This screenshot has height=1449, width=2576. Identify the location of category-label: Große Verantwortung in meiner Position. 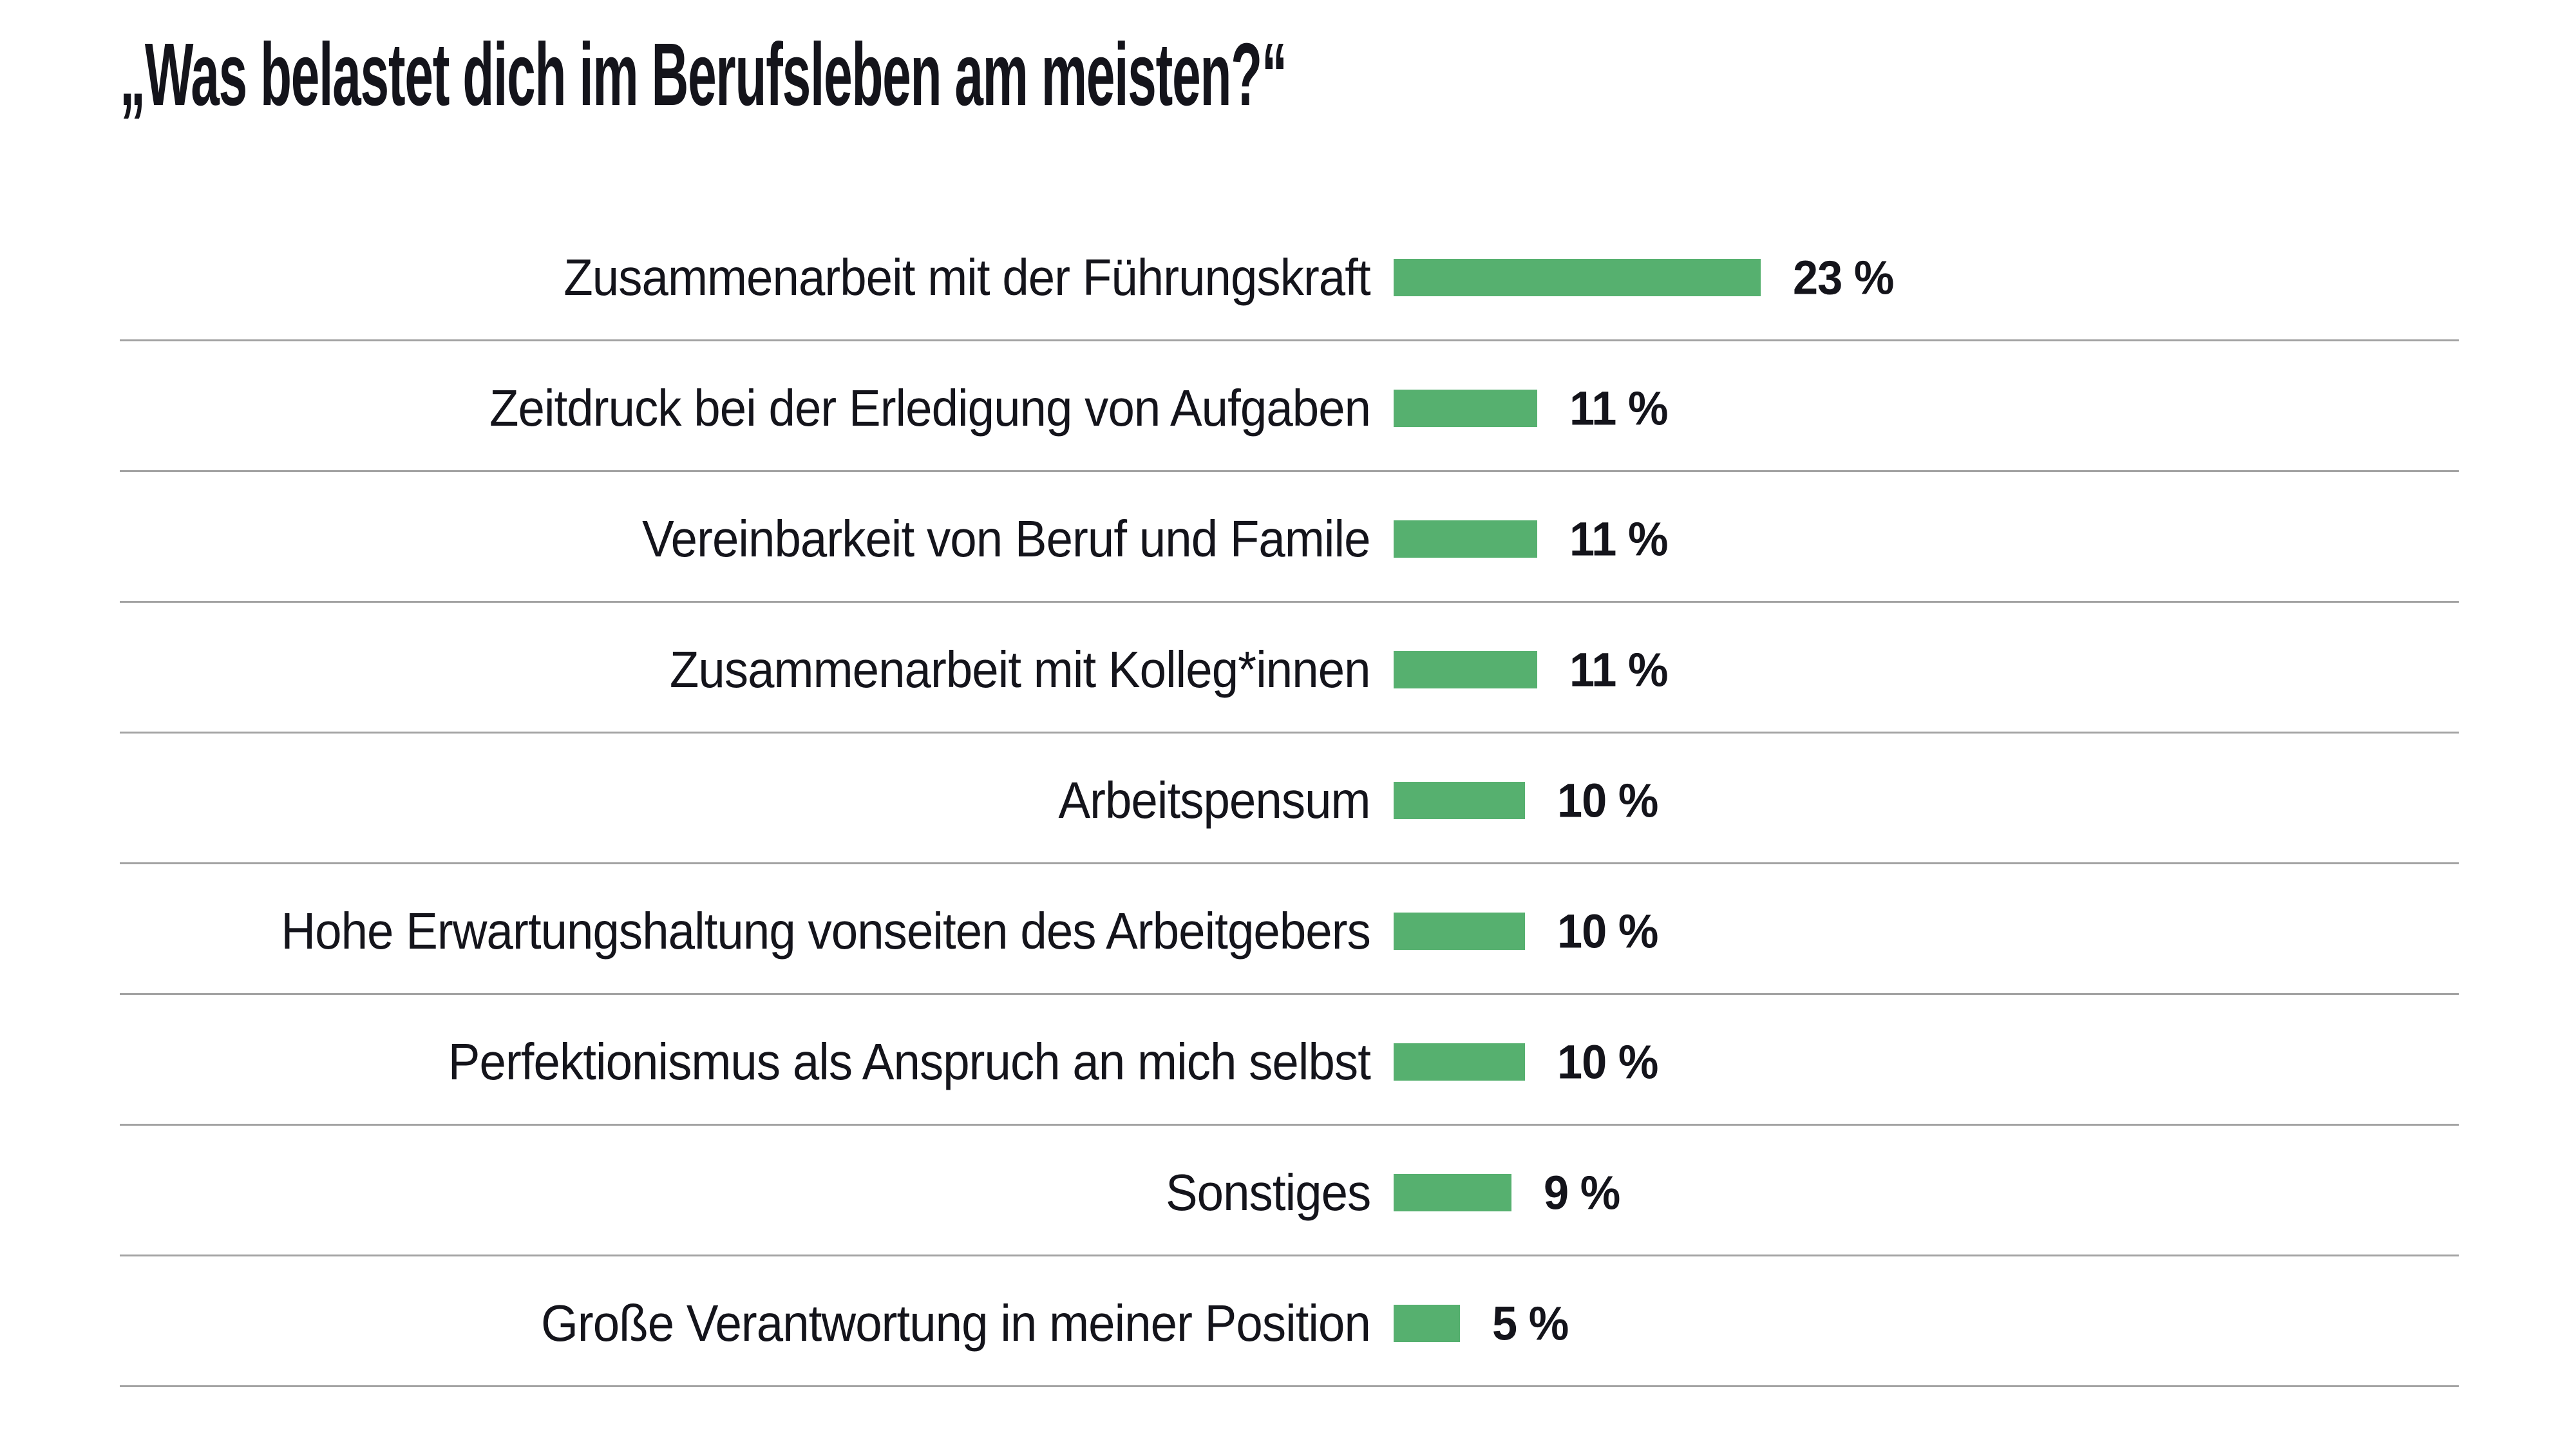
(746, 1323).